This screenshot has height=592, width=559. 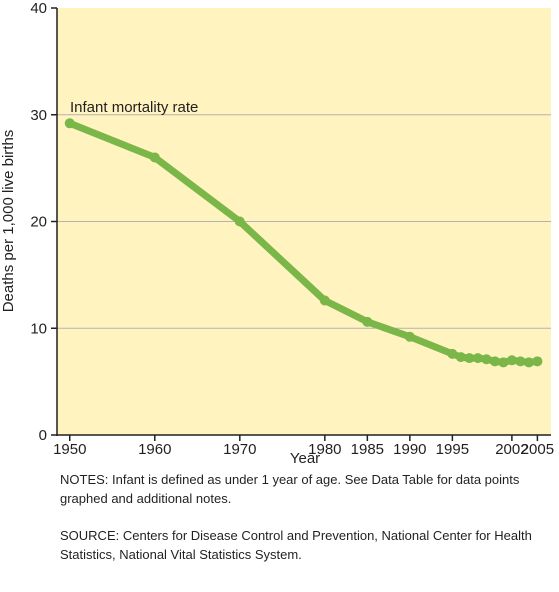 I want to click on x-tick-label-1995: 1995, so click(x=452, y=449).